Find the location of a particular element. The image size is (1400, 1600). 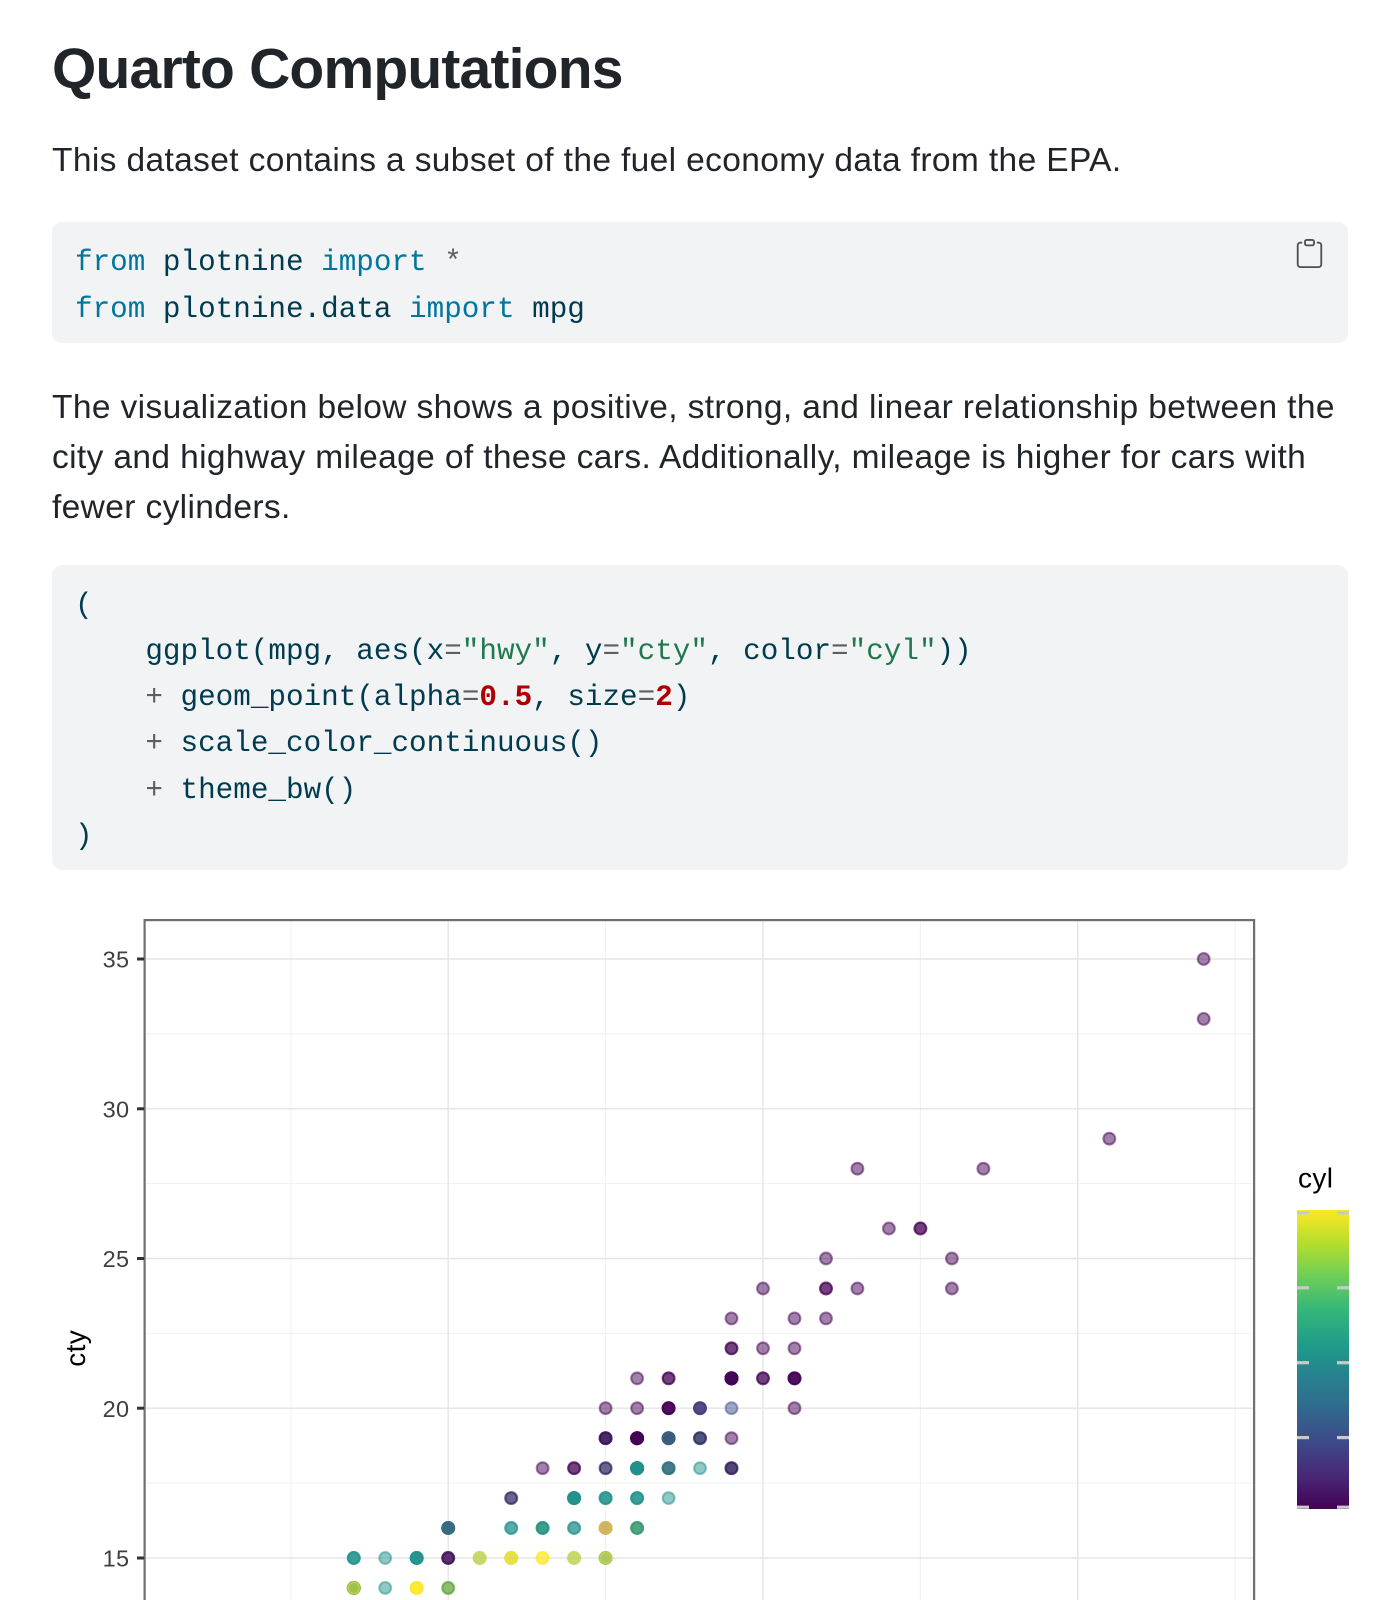

svg-text: cyl is located at coordinates (1315, 1178).